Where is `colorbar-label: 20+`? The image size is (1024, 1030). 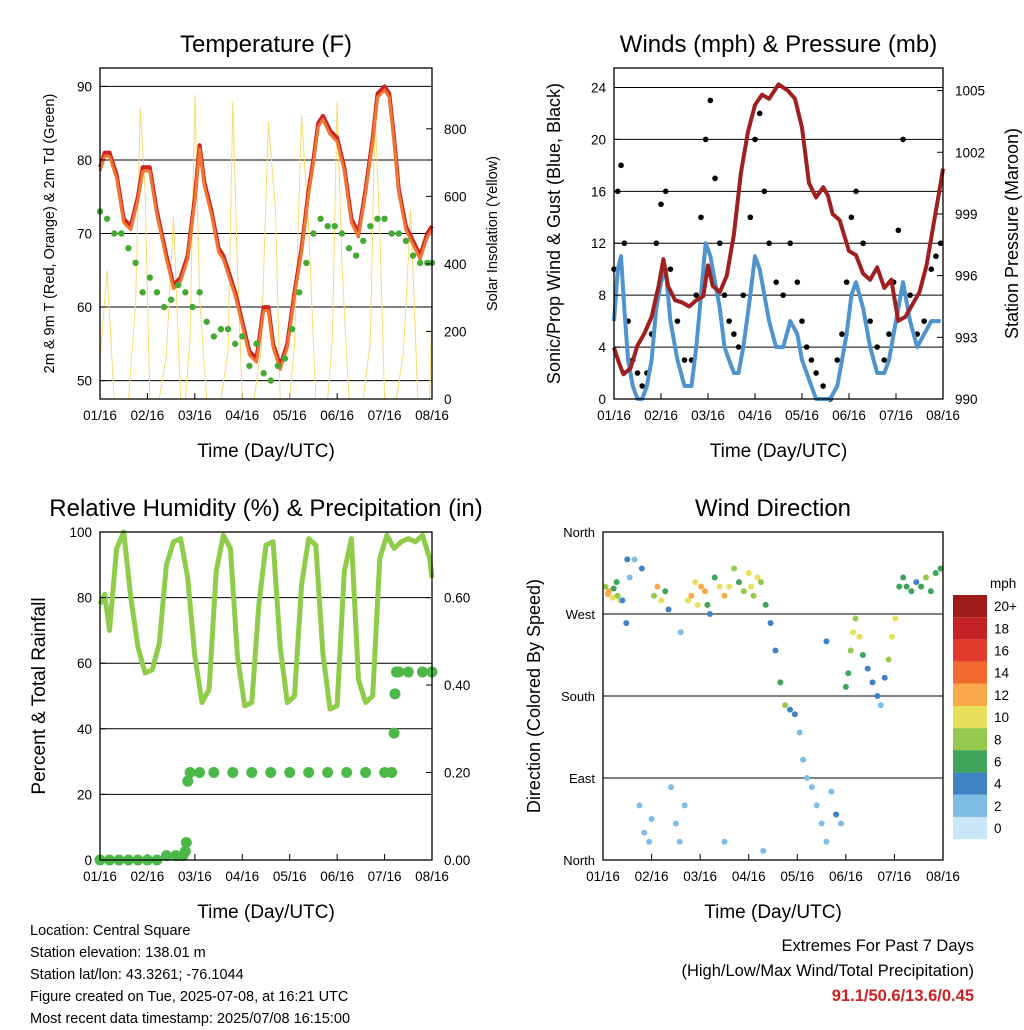 colorbar-label: 20+ is located at coordinates (1005, 606).